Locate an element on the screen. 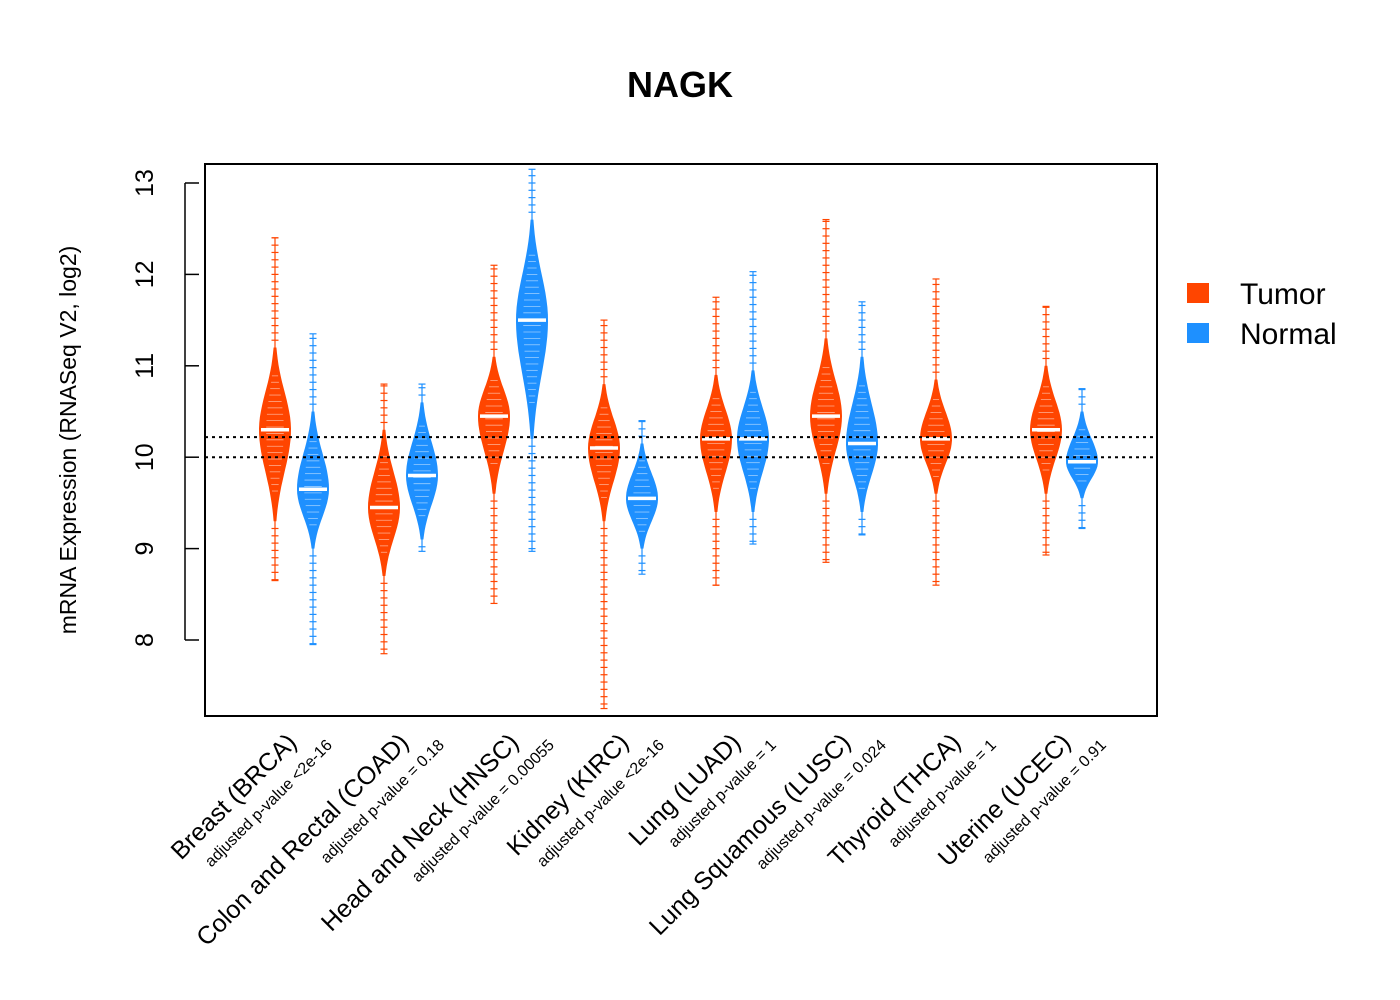 The height and width of the screenshot is (1000, 1400). y-tick-label: 8 is located at coordinates (145, 640).